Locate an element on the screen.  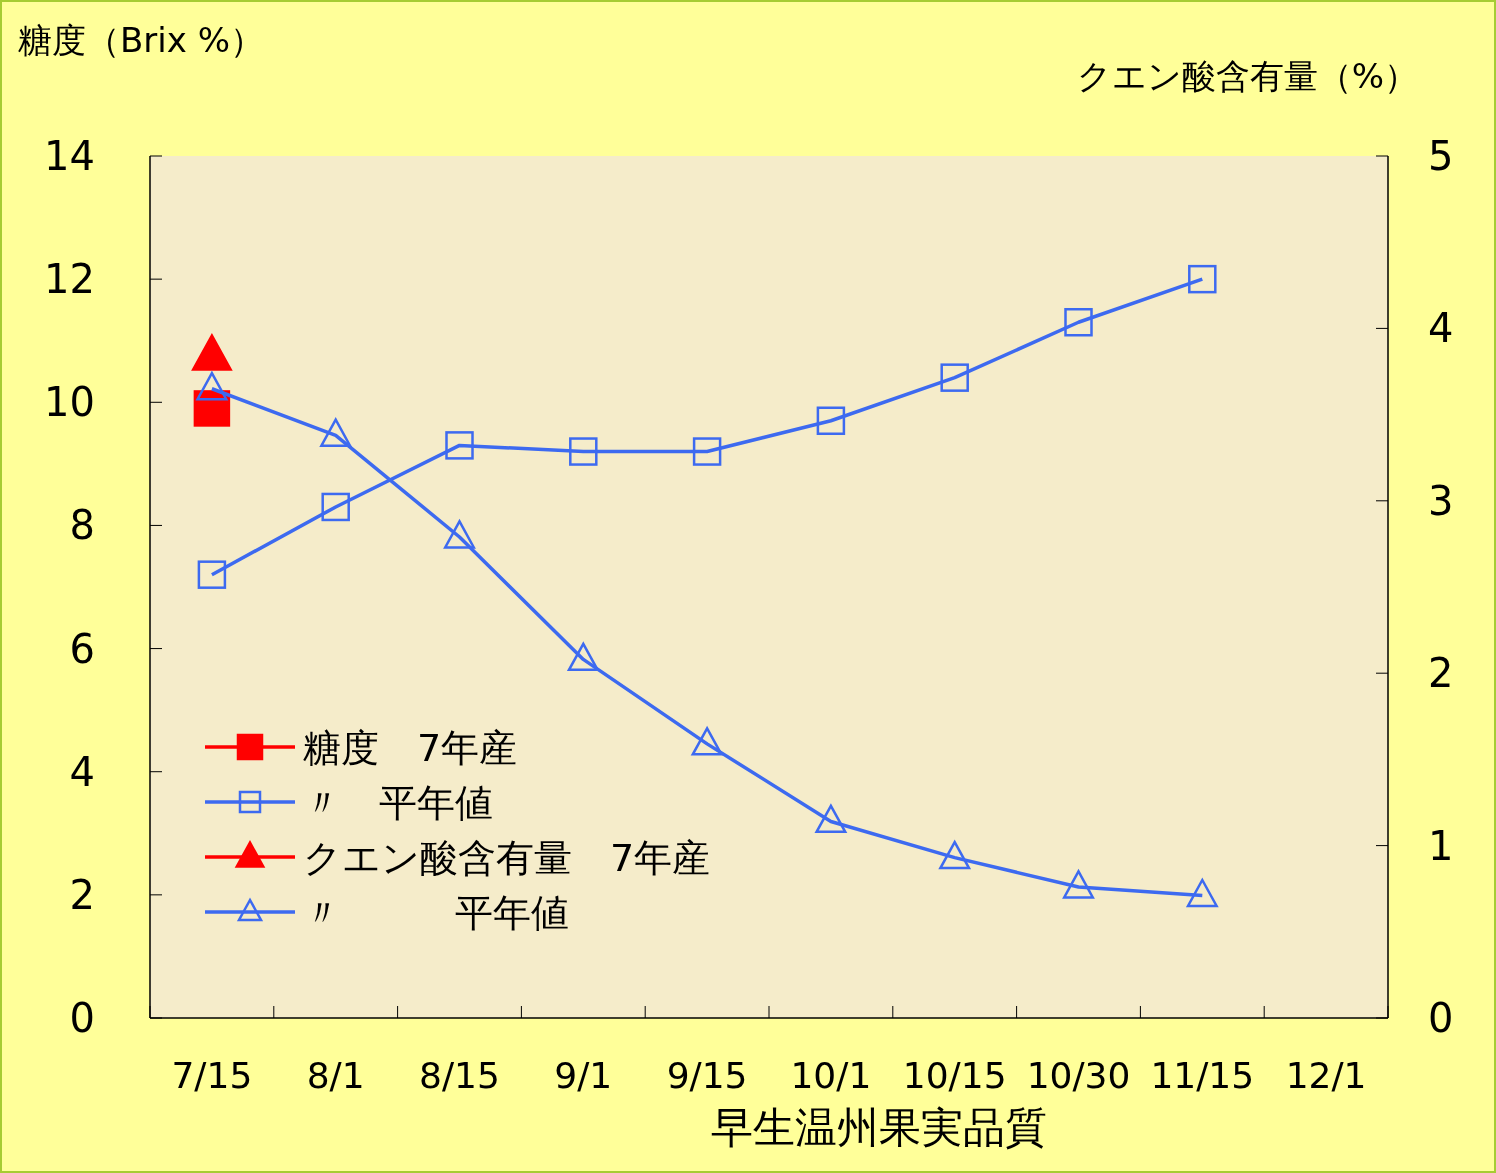
x-axis-title: 早生温州果実品質 is located at coordinates (879, 1127).